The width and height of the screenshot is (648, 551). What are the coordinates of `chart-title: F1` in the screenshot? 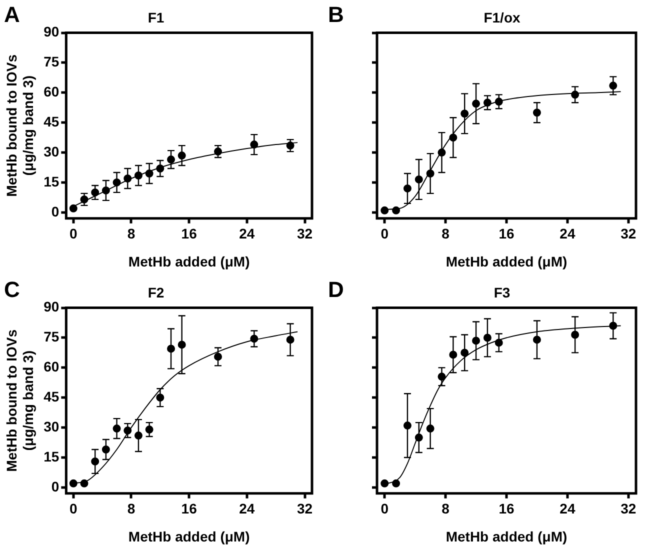 It's located at (156, 17).